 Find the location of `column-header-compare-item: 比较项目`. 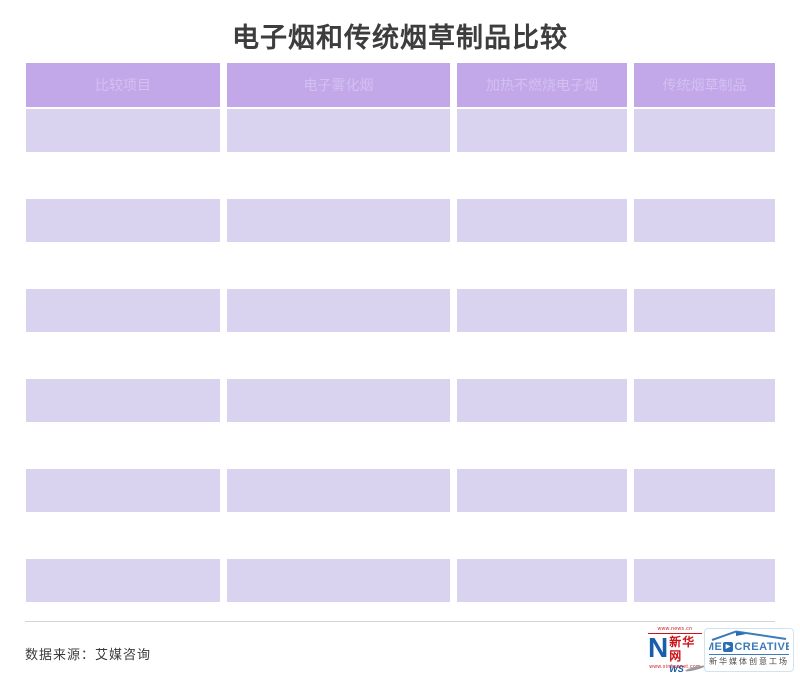

column-header-compare-item: 比较项目 is located at coordinates (123, 85).